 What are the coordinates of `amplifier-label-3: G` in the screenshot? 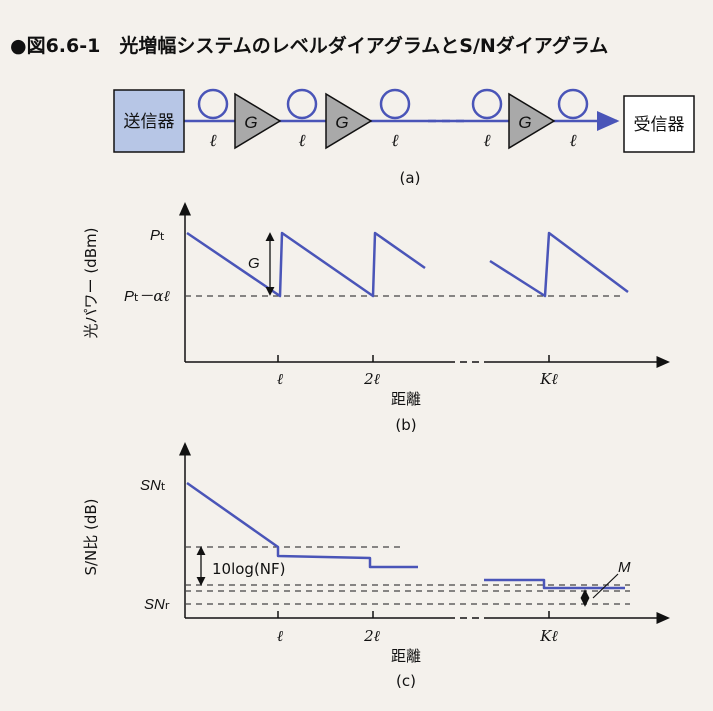 It's located at (524, 122).